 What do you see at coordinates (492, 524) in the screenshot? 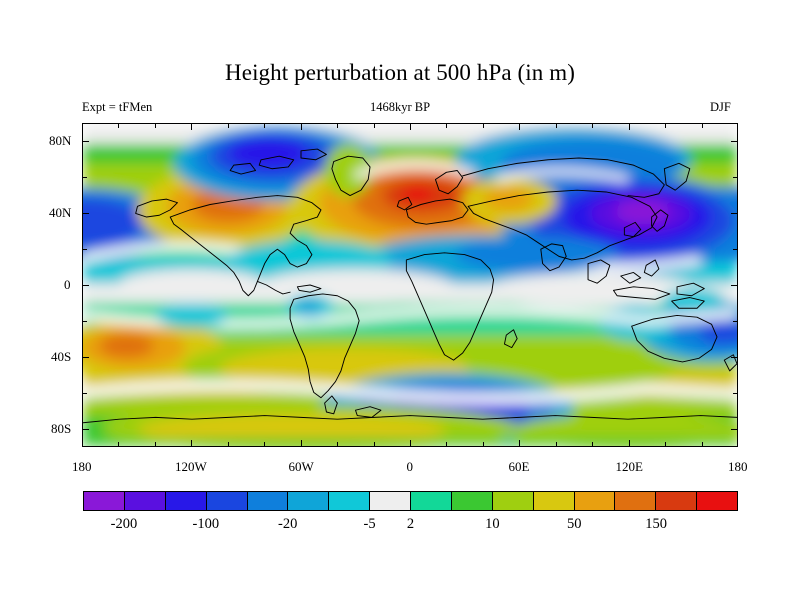
I see `colorbar-tick-label: 10` at bounding box center [492, 524].